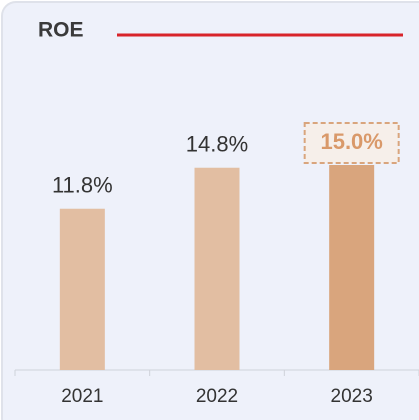 Image resolution: width=419 pixels, height=420 pixels. Describe the element at coordinates (82, 396) in the screenshot. I see `x-tick-label: 2021` at that location.